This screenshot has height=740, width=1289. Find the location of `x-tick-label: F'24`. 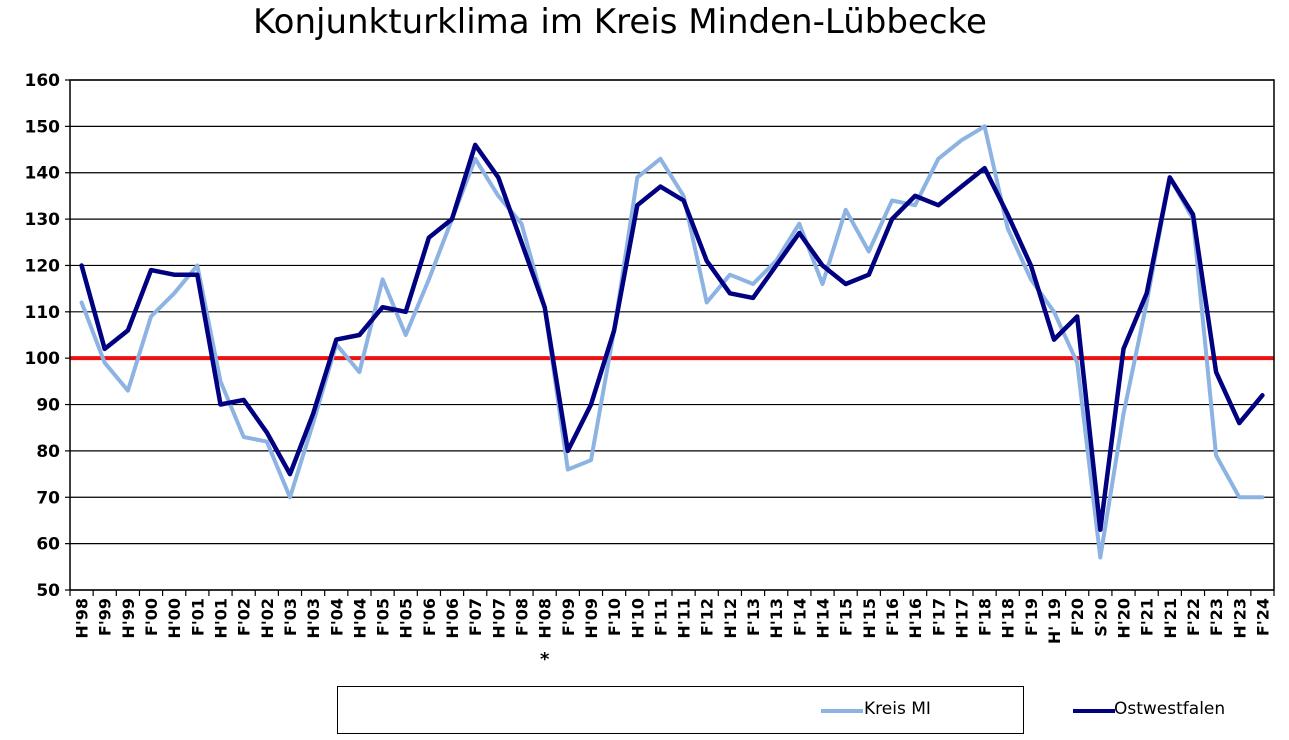

x-tick-label: F'24 is located at coordinates (1262, 617).